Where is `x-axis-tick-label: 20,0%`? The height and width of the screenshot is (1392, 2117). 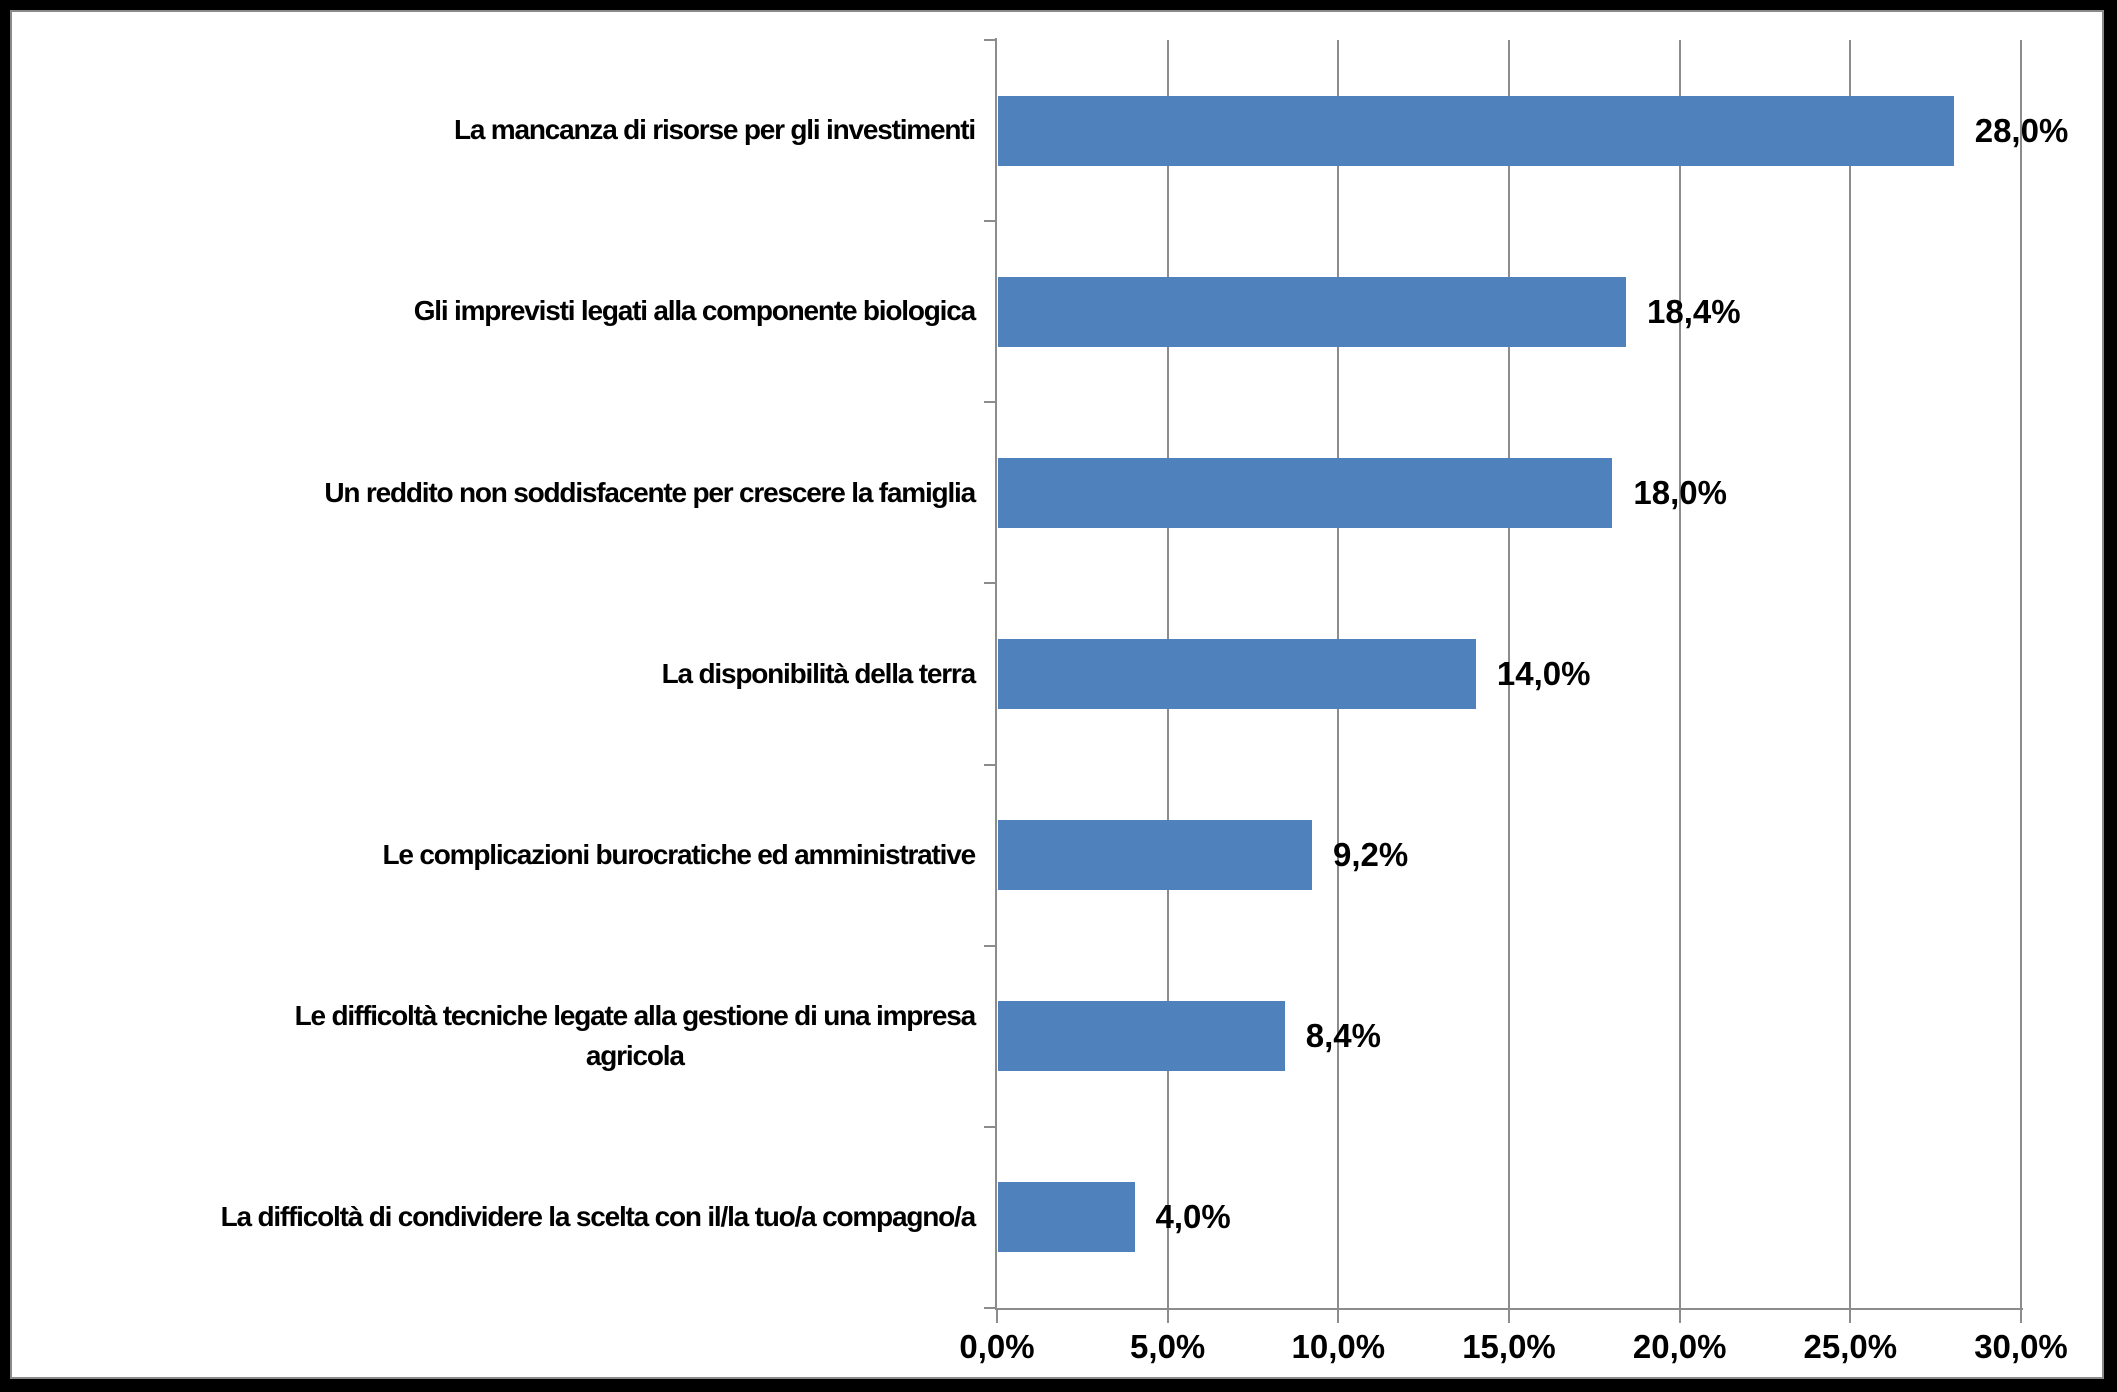
x-axis-tick-label: 20,0% is located at coordinates (1679, 1346).